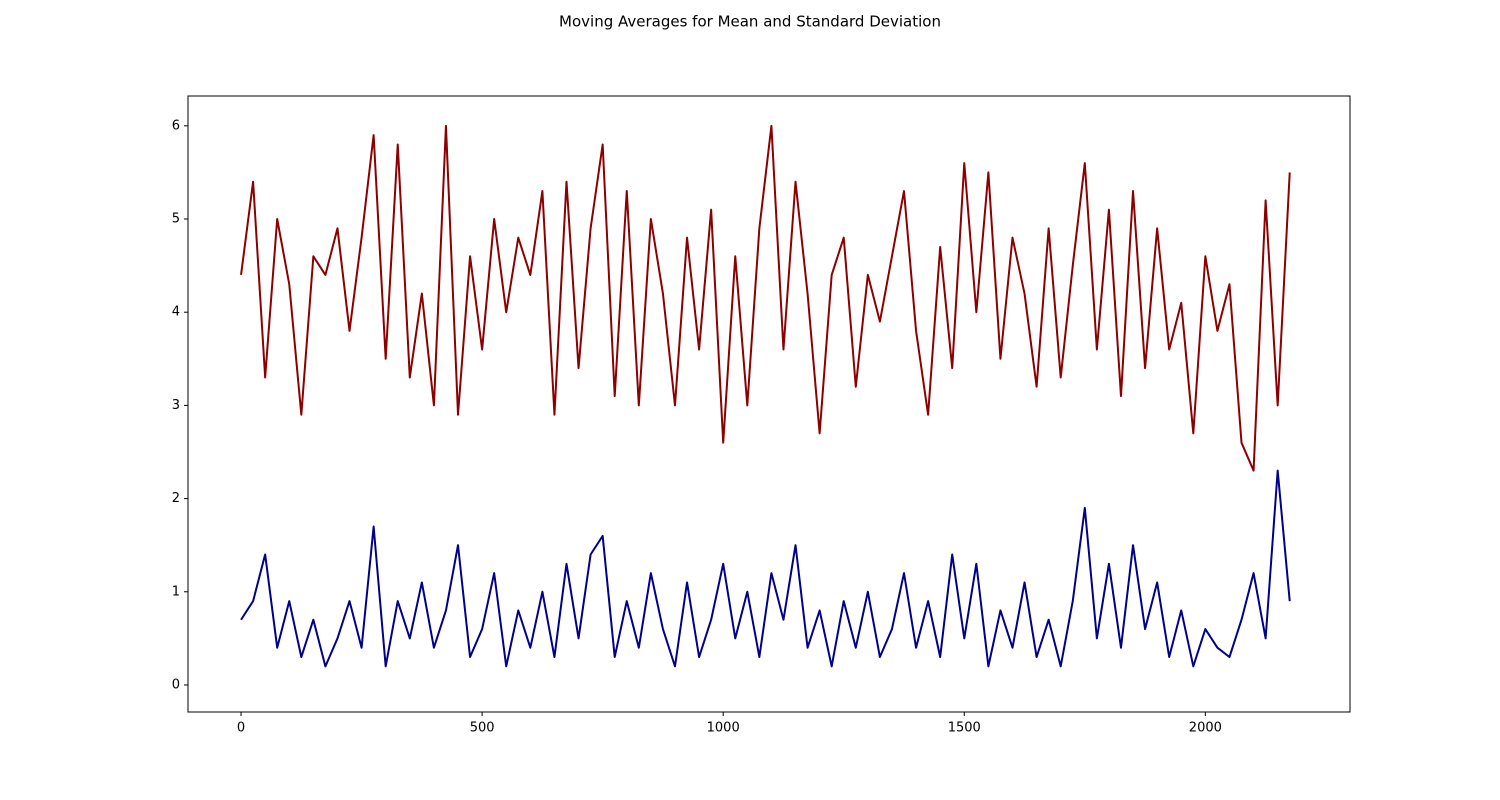 This screenshot has height=800, width=1500. Describe the element at coordinates (241, 728) in the screenshot. I see `x-tick-label: 0` at that location.